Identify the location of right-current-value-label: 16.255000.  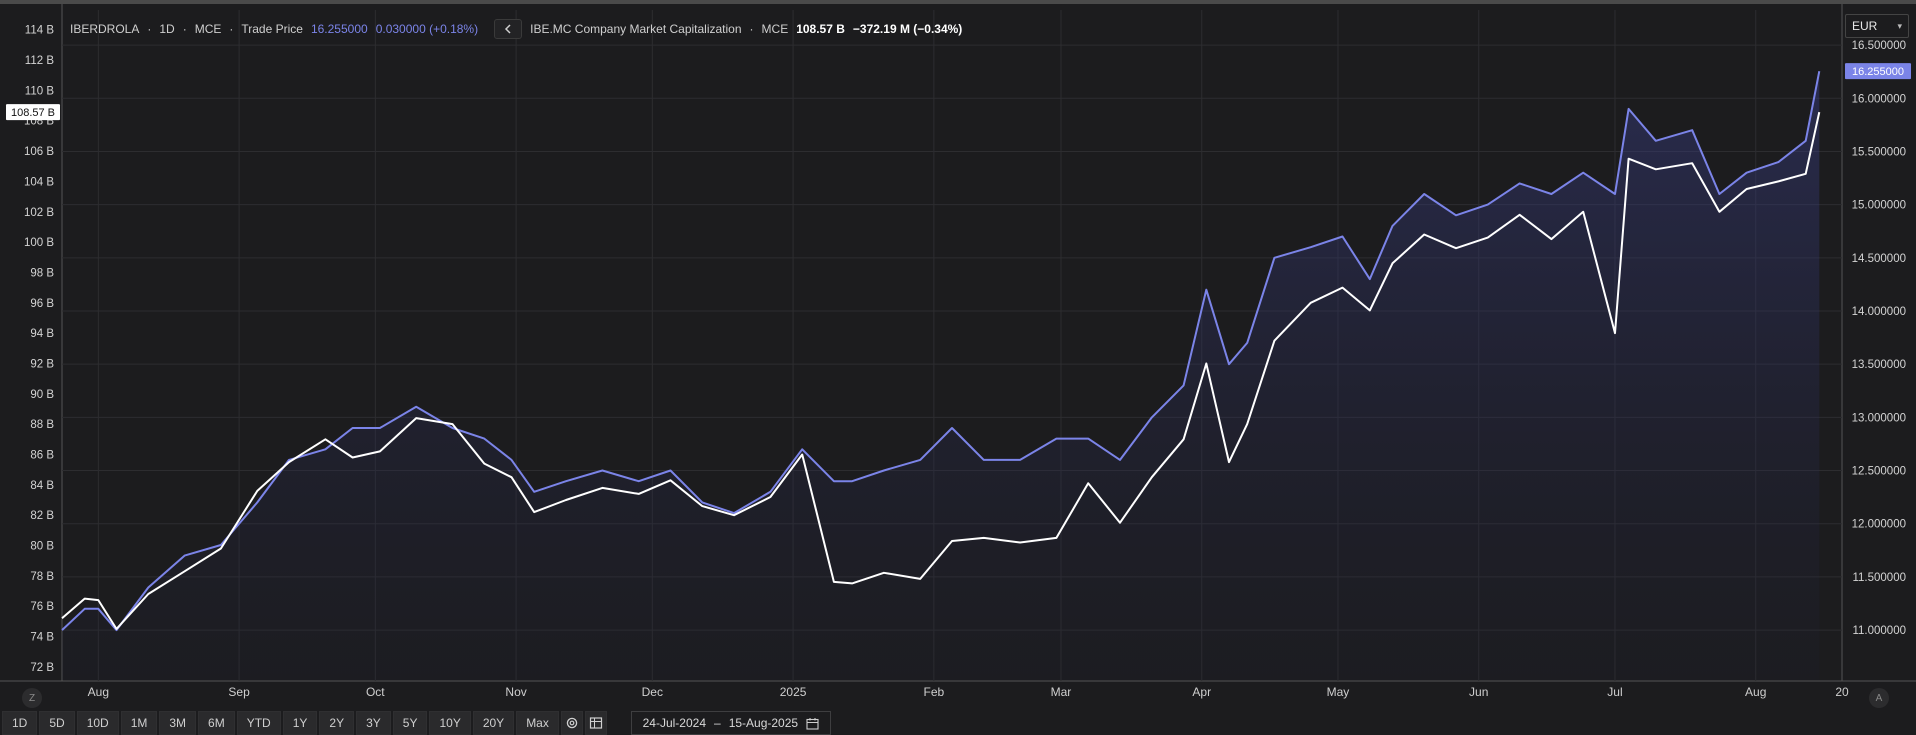
(1878, 72).